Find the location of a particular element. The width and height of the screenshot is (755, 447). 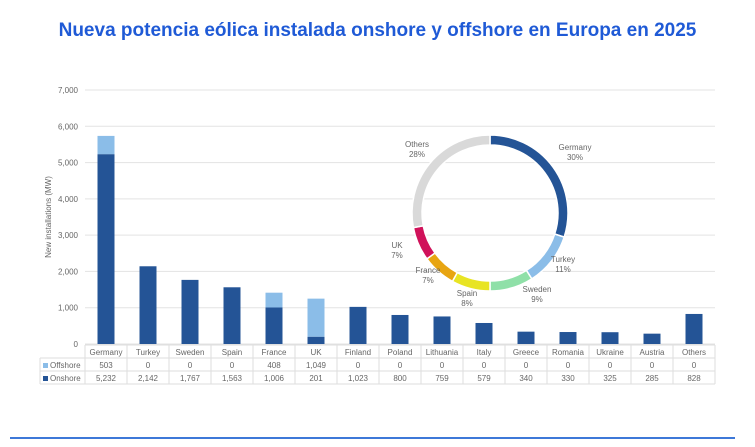

donut-label: Turkey is located at coordinates (563, 259).